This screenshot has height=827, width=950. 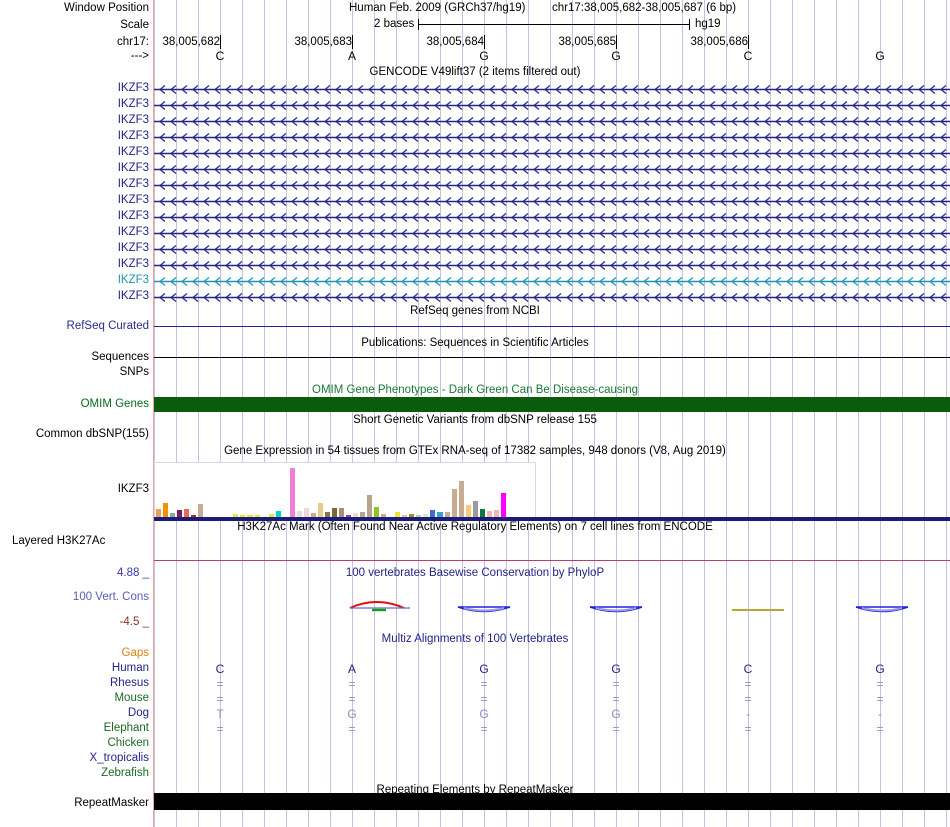 What do you see at coordinates (552, 801) in the screenshot?
I see `repeatmasker-block` at bounding box center [552, 801].